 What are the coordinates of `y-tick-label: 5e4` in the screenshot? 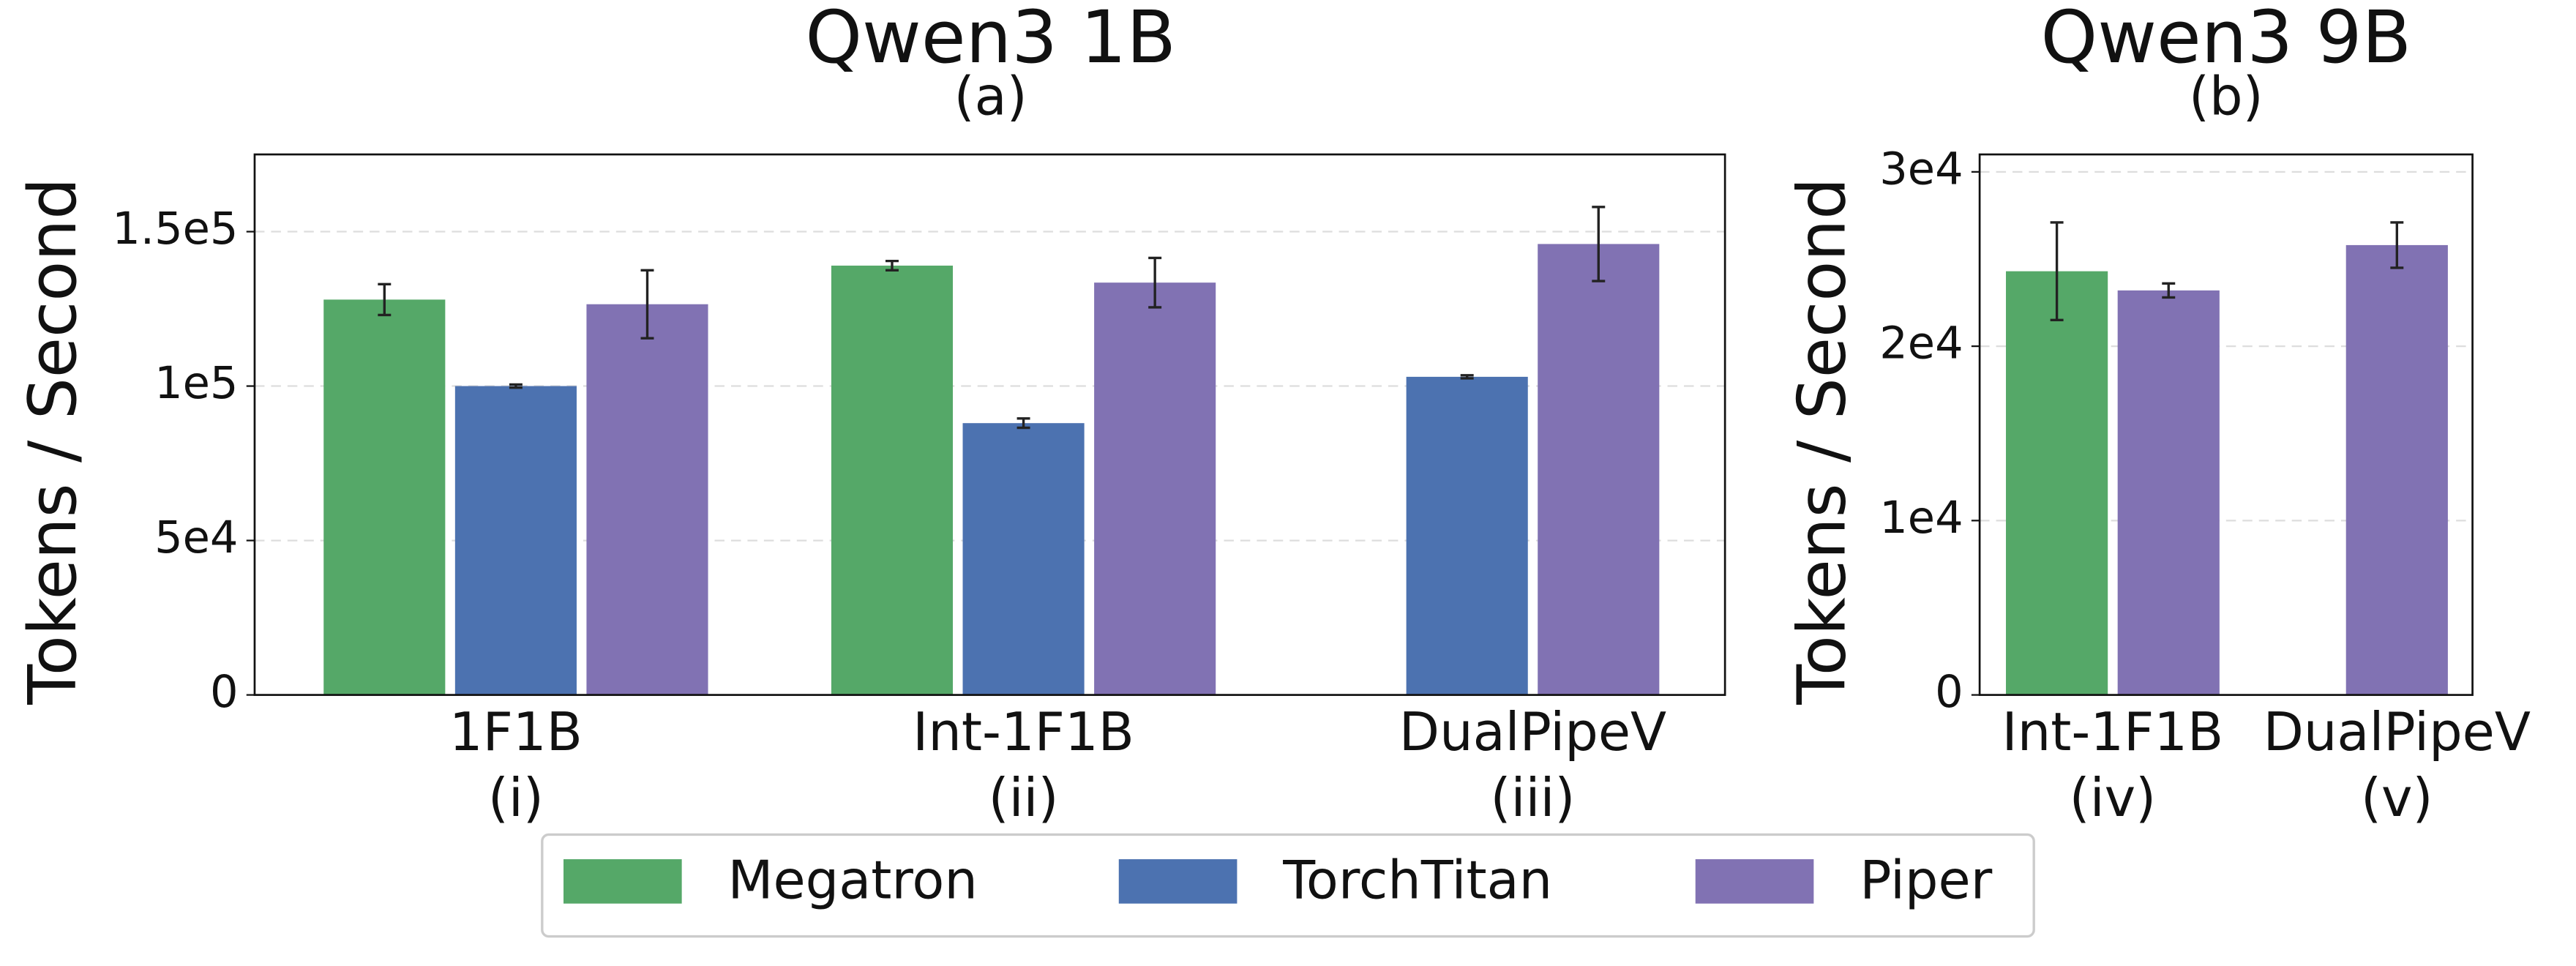 It's located at (196, 538).